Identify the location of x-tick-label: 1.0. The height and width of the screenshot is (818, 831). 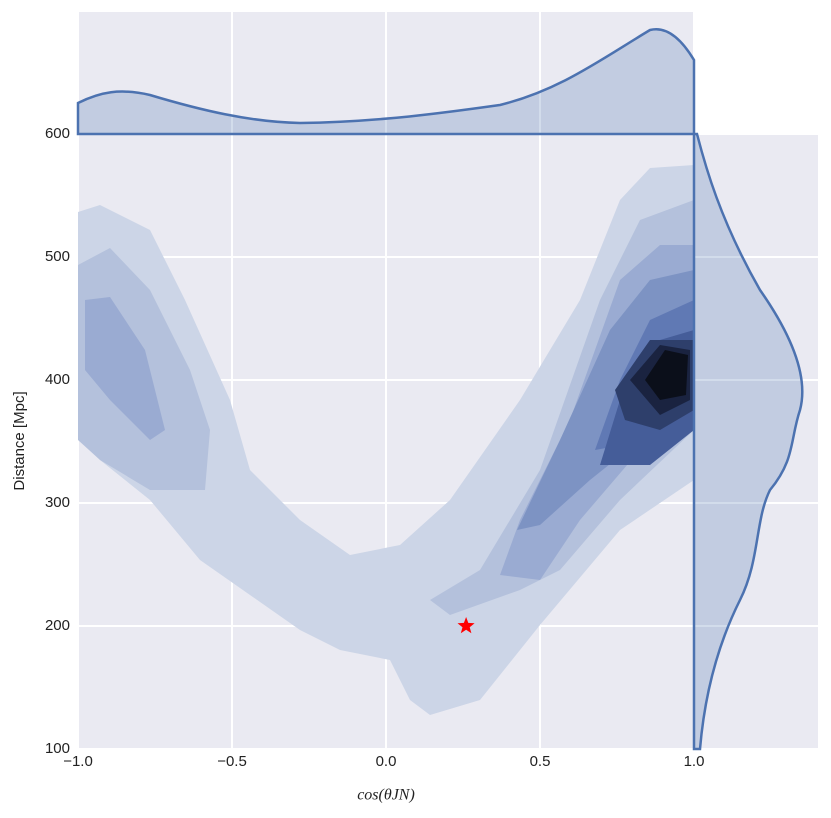
(694, 761).